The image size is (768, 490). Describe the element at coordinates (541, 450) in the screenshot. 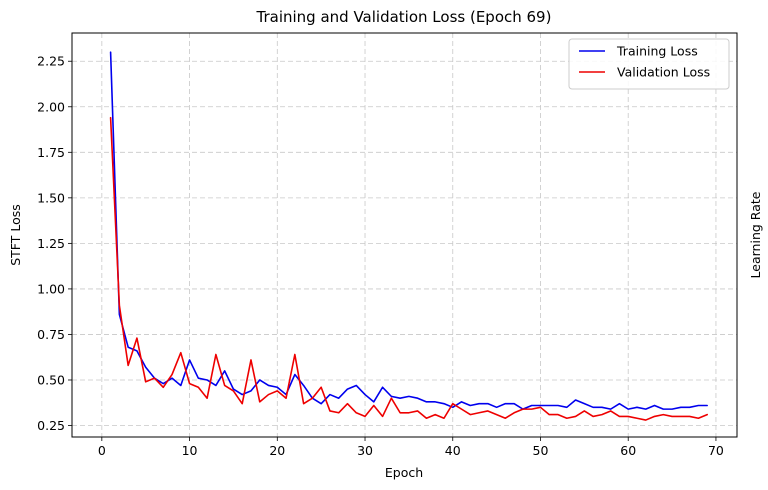

I see `x-tick-label: 50` at that location.